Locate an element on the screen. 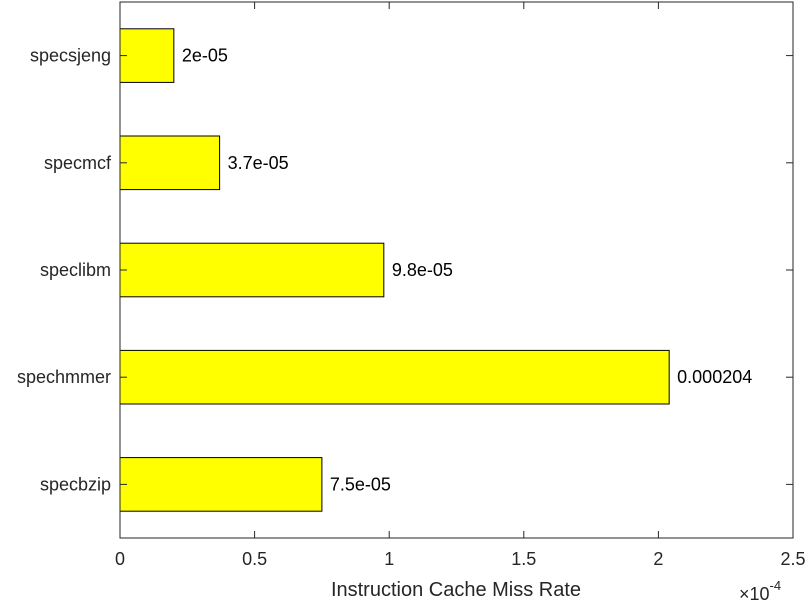  y-tick-label-spechmmer: spechmmer is located at coordinates (64, 377).